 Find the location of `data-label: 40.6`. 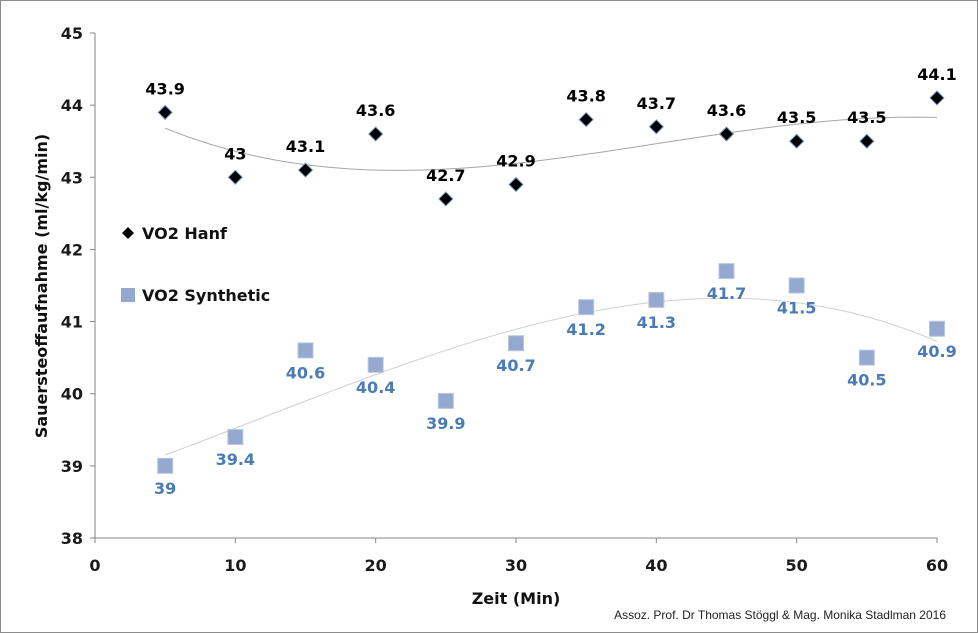

data-label: 40.6 is located at coordinates (305, 372).